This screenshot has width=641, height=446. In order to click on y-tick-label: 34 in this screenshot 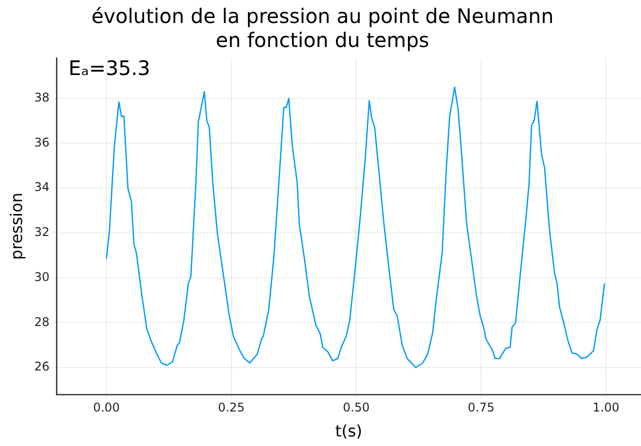, I will do `click(42, 187)`.